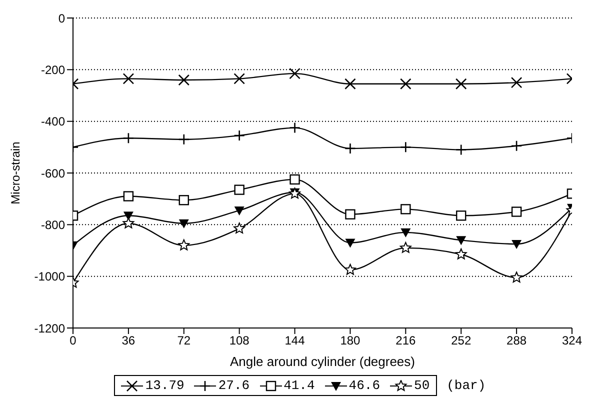 This screenshot has height=417, width=600. What do you see at coordinates (73, 341) in the screenshot?
I see `x-tick-label: 0` at bounding box center [73, 341].